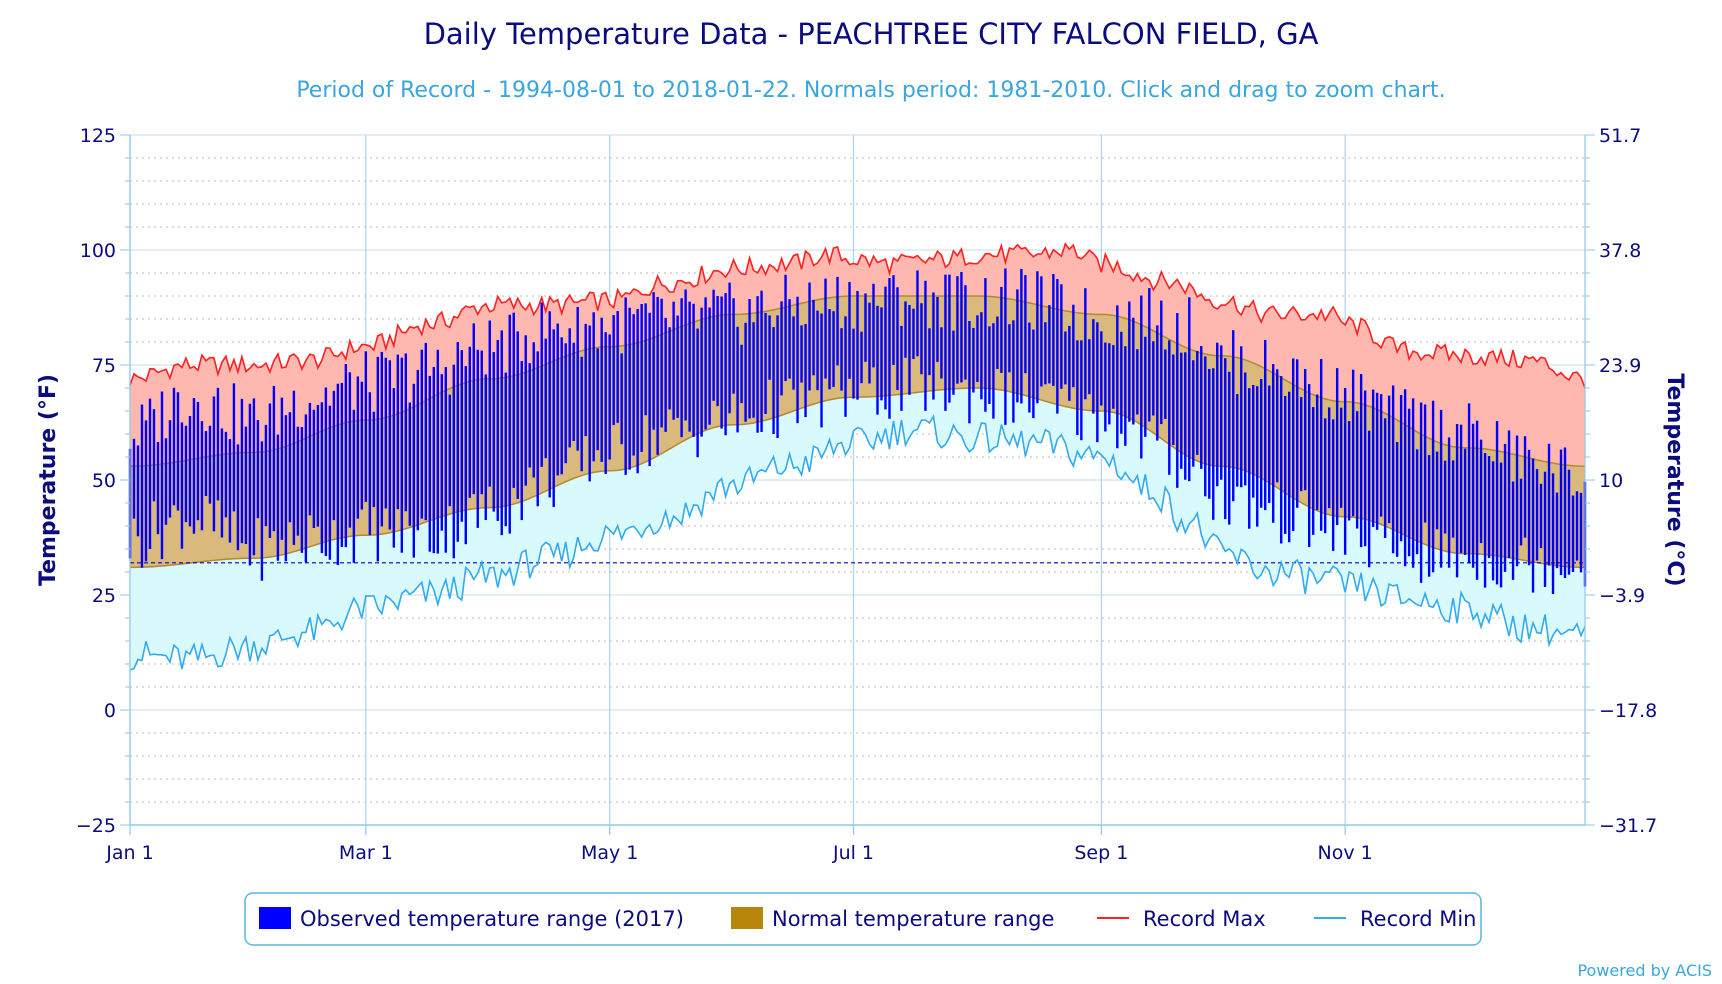 The image size is (1722, 984). Describe the element at coordinates (48, 480) in the screenshot. I see `y-axis-title-left: Temperature (°F)` at that location.